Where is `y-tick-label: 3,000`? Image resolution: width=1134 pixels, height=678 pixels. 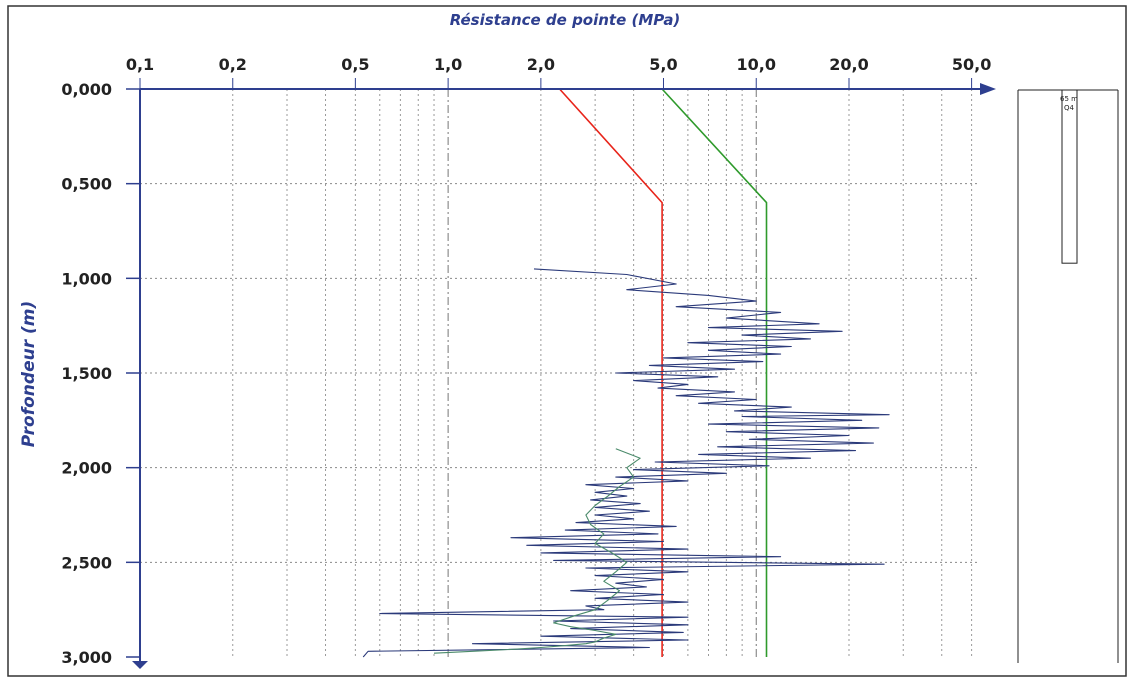 y-tick-label: 3,000 is located at coordinates (86, 657).